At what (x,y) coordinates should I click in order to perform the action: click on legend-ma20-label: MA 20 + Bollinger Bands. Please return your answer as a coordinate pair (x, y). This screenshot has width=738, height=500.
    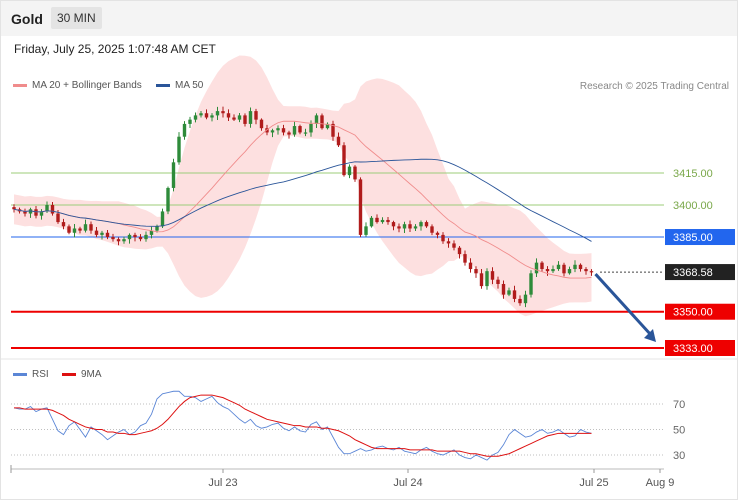
    Looking at the image, I should click on (87, 85).